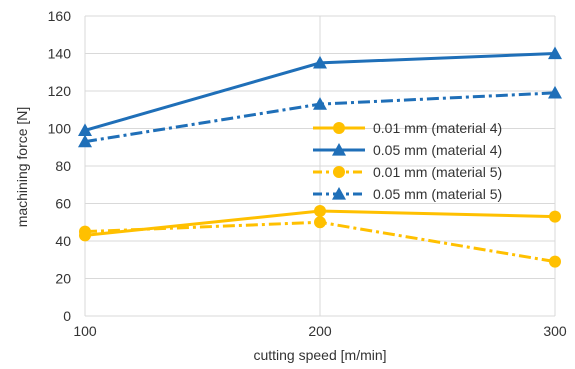 Image resolution: width=575 pixels, height=369 pixels. What do you see at coordinates (85, 331) in the screenshot?
I see `x-tick-label: 100` at bounding box center [85, 331].